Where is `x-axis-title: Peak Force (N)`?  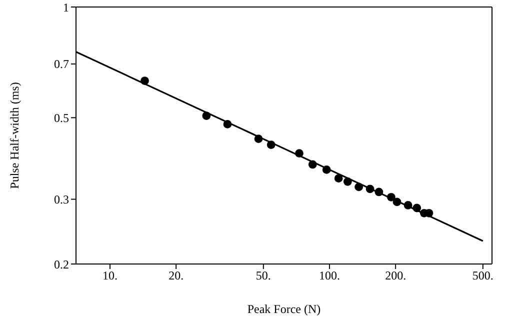
x-axis-title: Peak Force (N) is located at coordinates (284, 309).